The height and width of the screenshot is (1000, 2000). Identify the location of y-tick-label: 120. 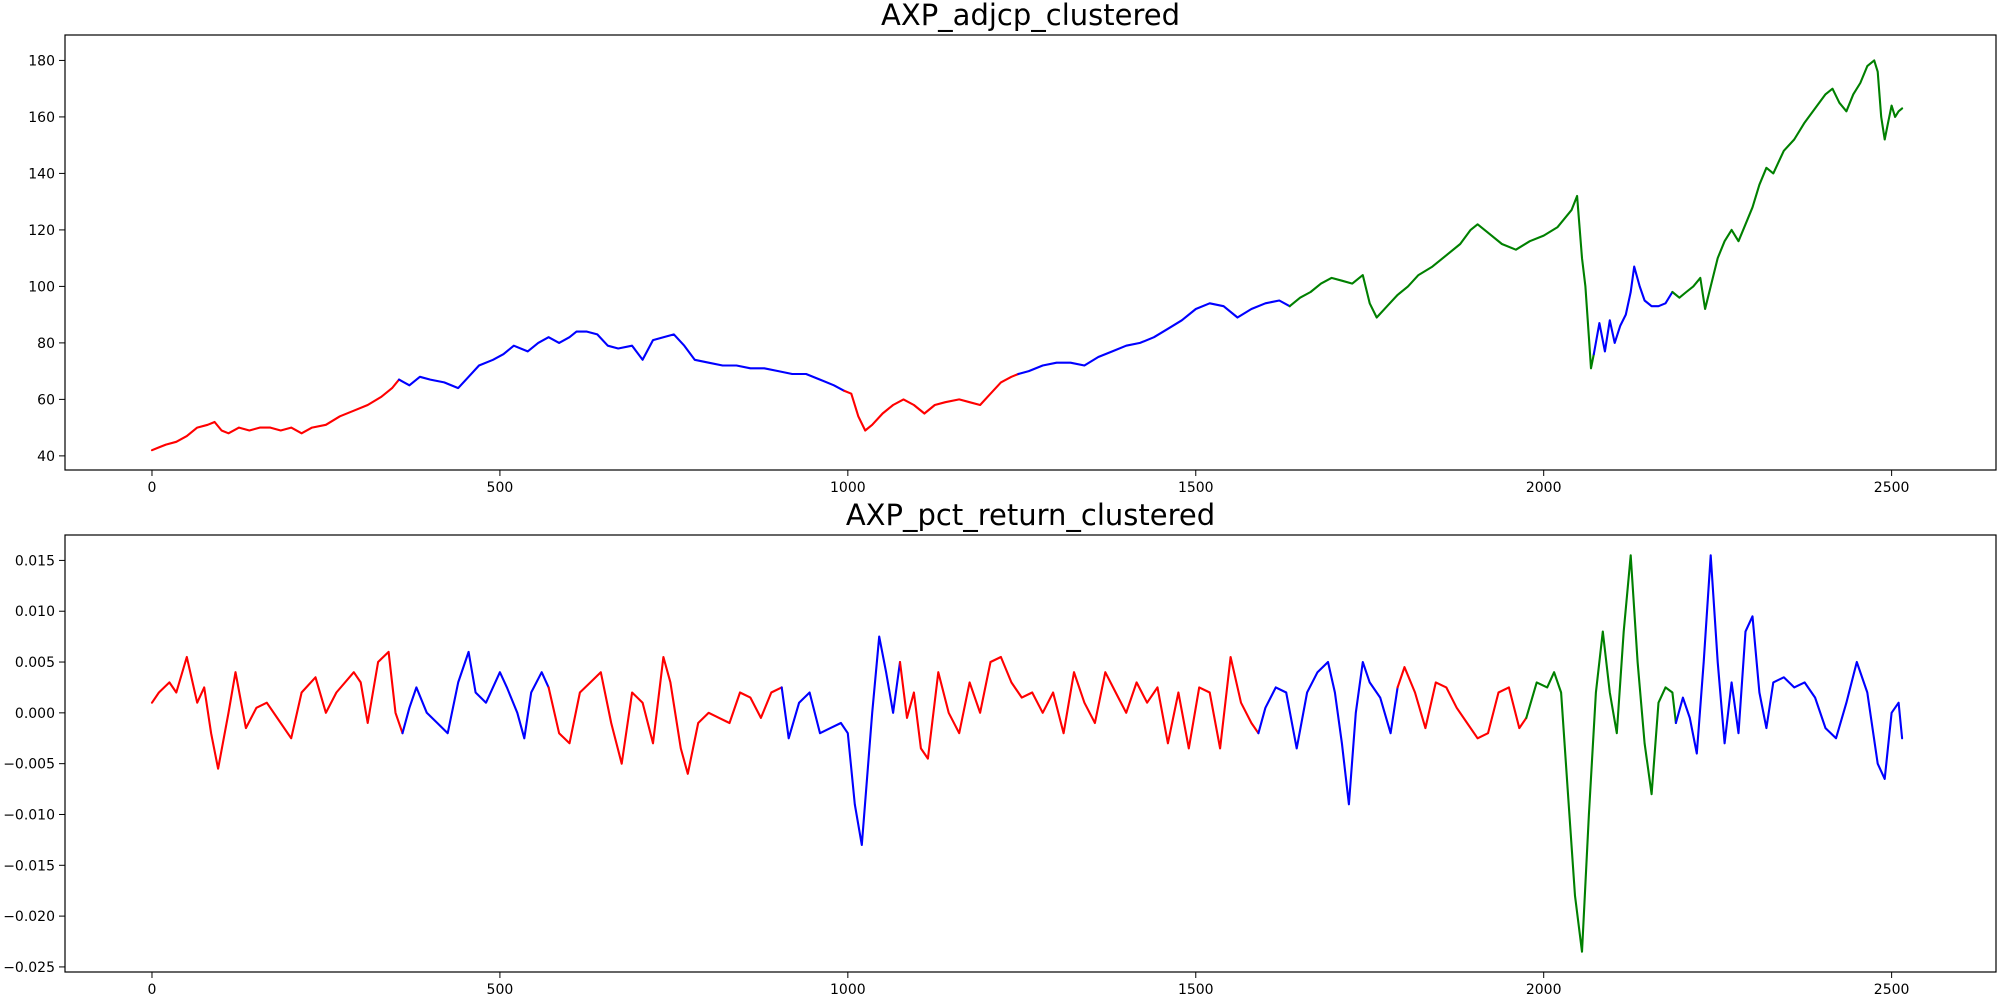
(41, 231).